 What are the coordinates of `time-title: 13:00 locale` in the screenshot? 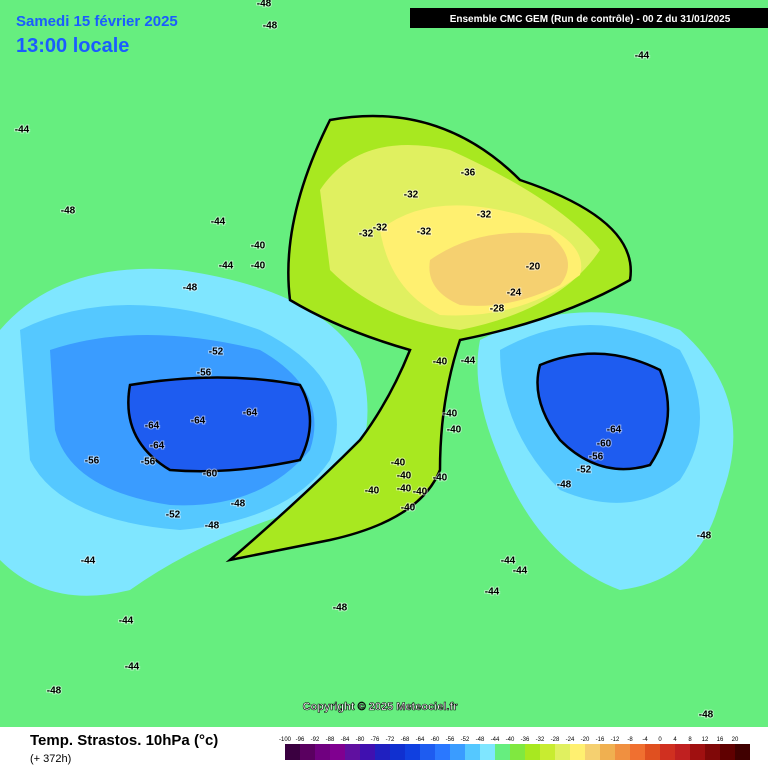 It's located at (72, 46).